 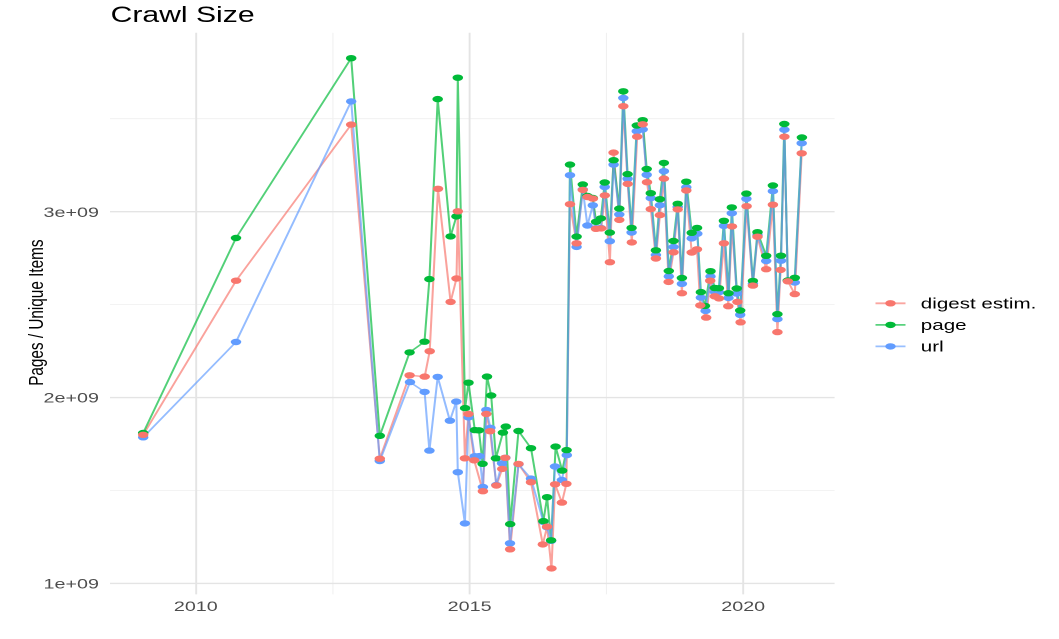 I want to click on svg-text: 3e+09, so click(x=71, y=213).